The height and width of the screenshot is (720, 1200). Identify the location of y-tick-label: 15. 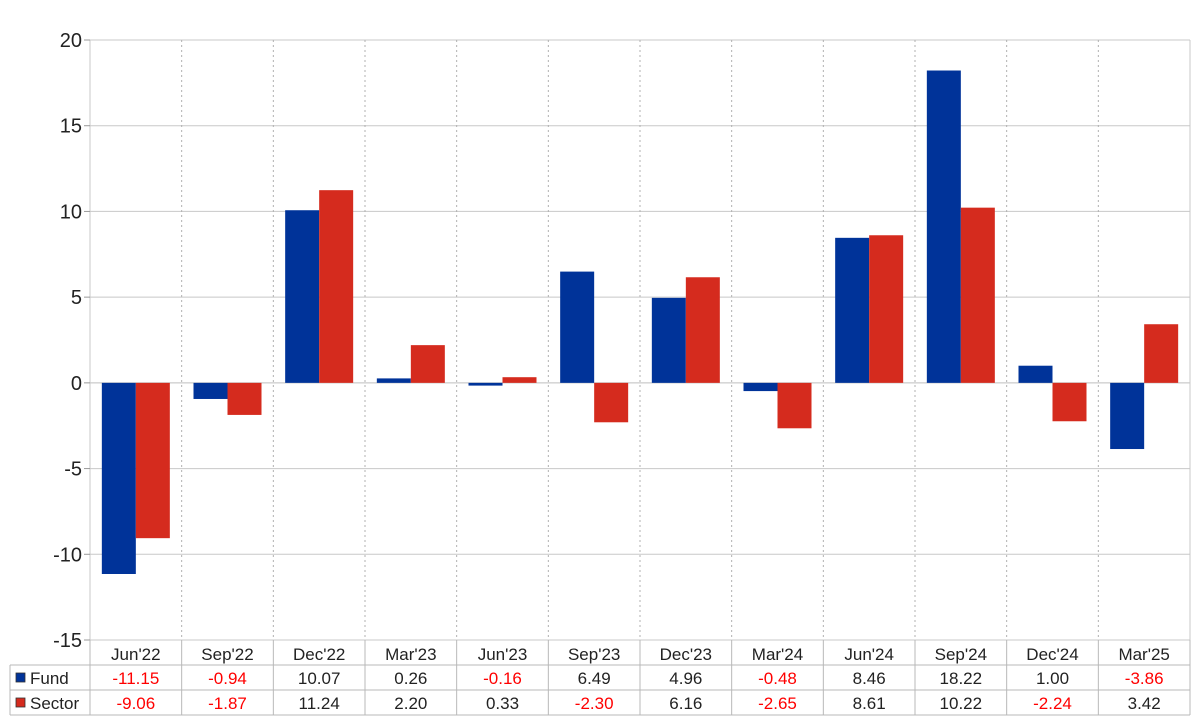
(71, 127).